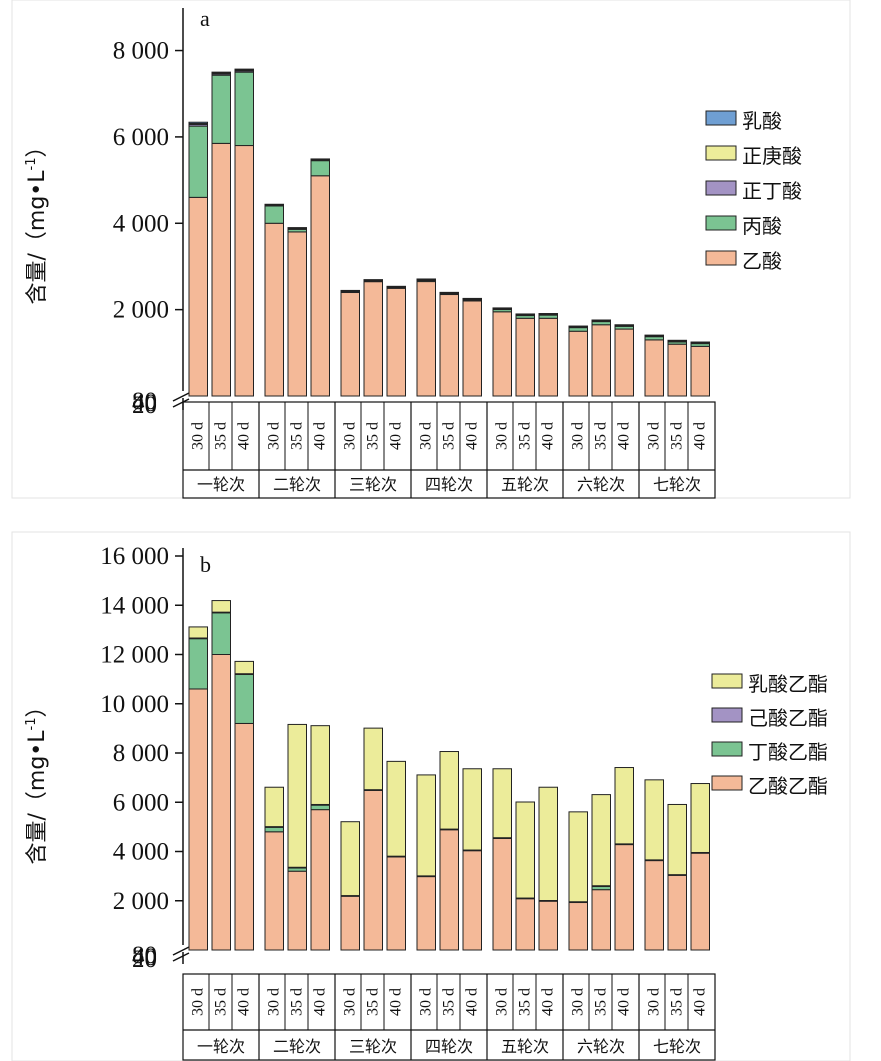 This screenshot has width=881, height=1061. I want to click on legend-label: 乳酸乙酯, so click(788, 684).